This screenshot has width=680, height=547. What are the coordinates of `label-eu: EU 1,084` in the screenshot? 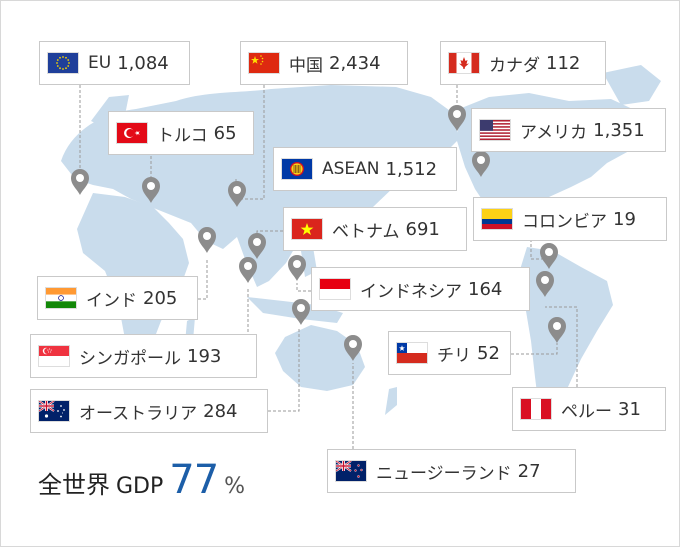 It's located at (114, 63).